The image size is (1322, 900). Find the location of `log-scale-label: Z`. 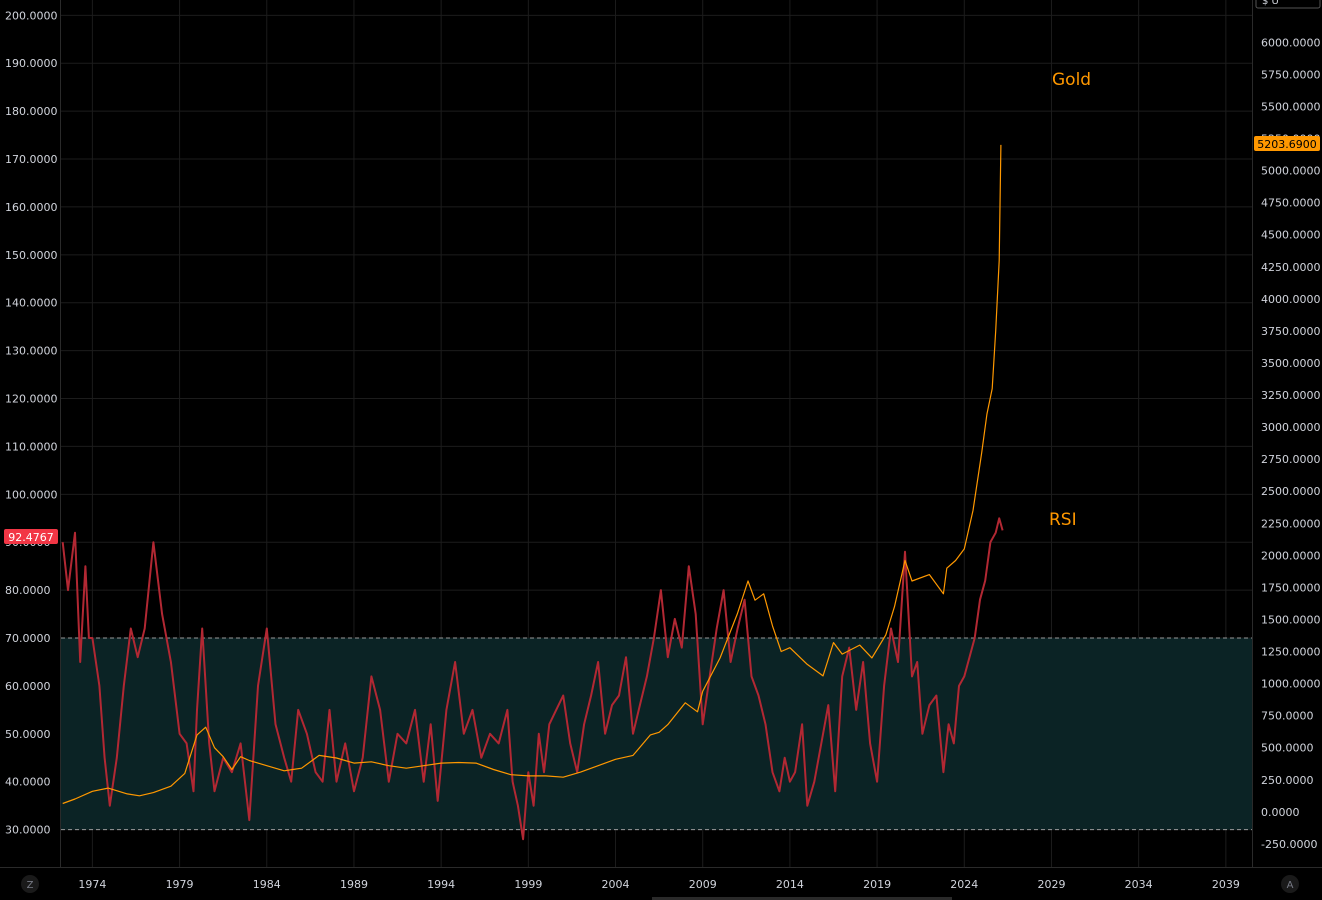

log-scale-label: Z is located at coordinates (30, 885).